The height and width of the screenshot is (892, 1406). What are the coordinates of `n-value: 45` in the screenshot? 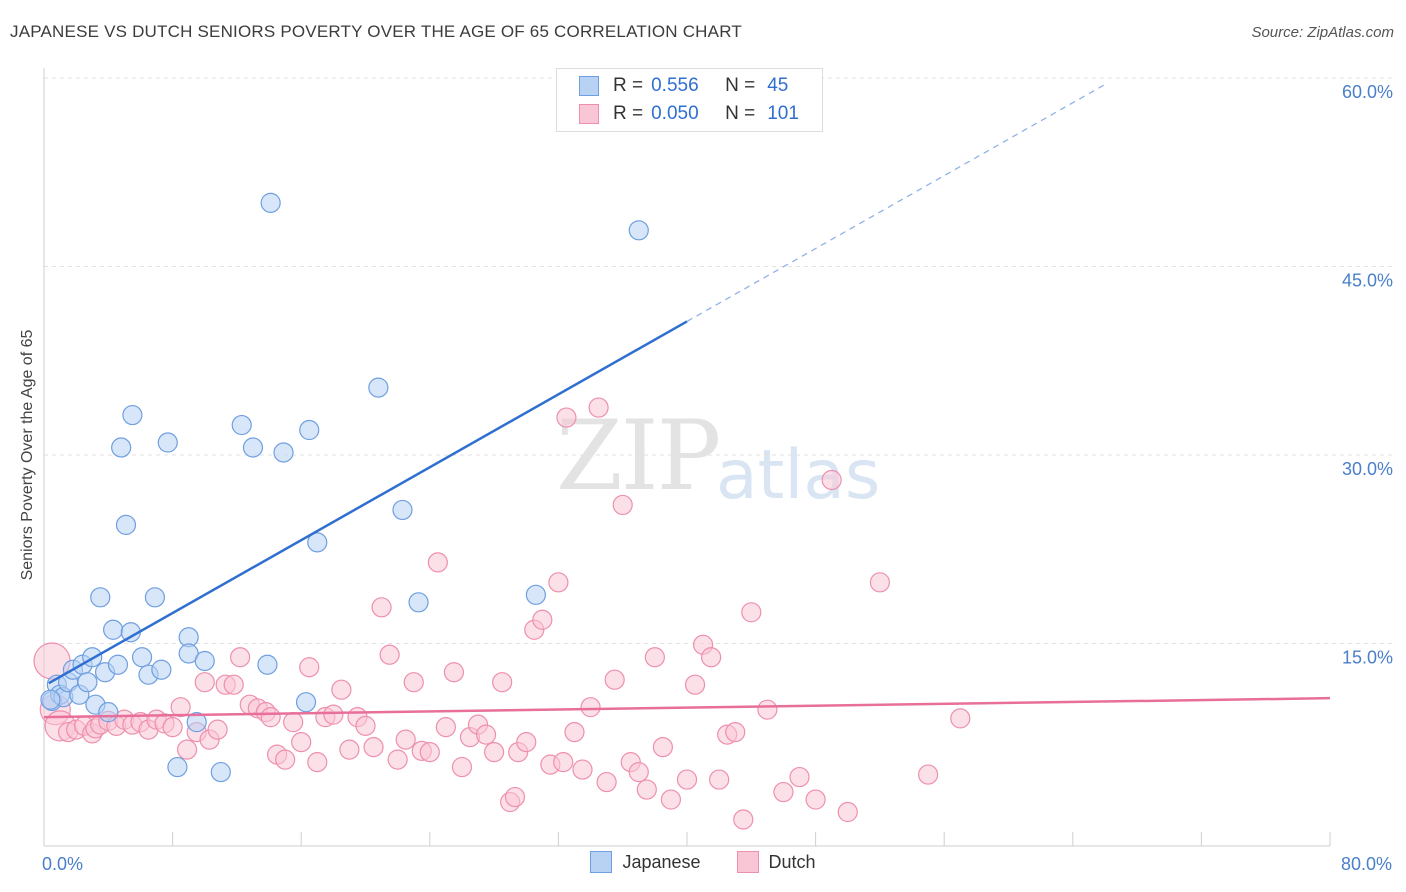 It's located at (778, 85).